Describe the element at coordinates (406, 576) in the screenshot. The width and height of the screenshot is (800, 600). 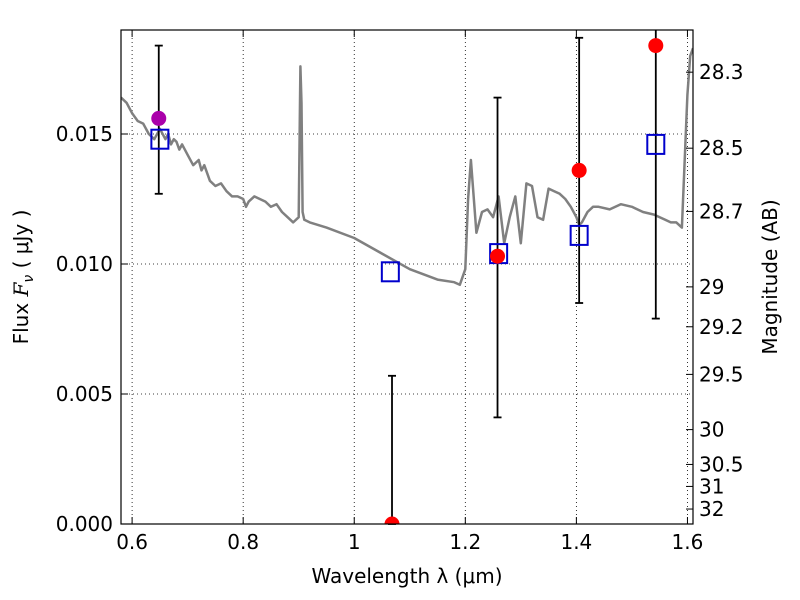
I see `x-axis-label: Wavelength λ (μm)` at that location.